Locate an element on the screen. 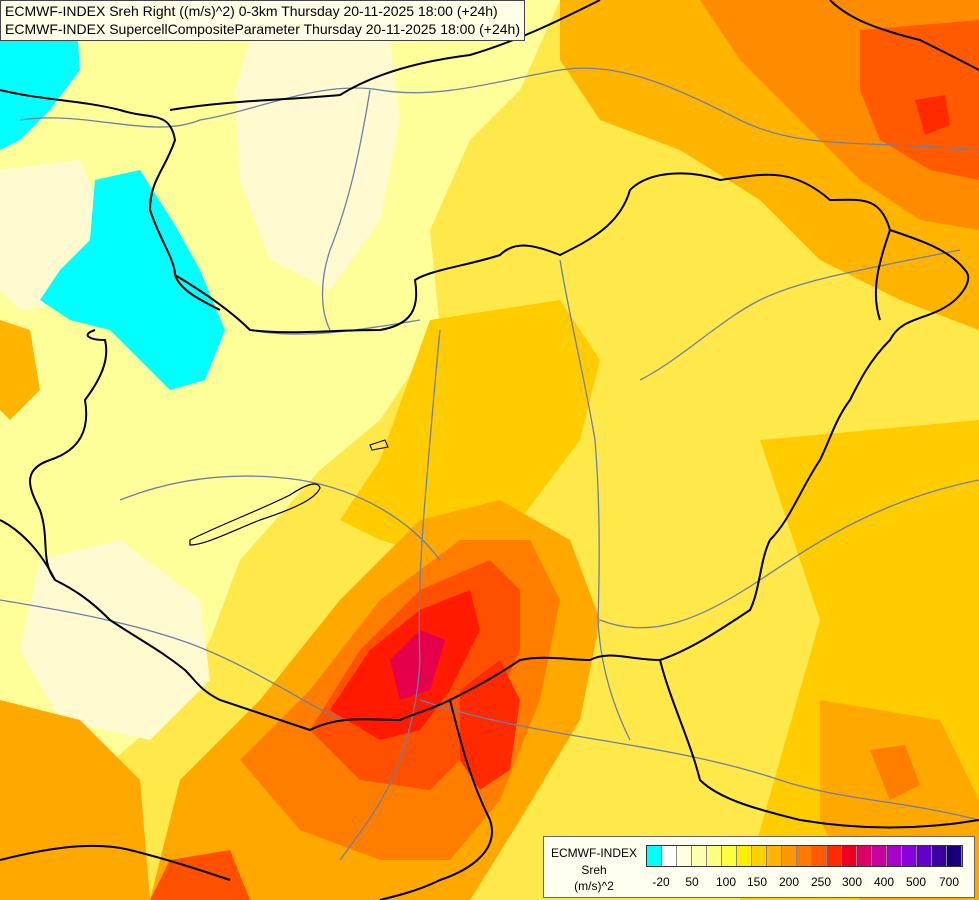 The image size is (979, 900). legend-swatches is located at coordinates (804, 856).